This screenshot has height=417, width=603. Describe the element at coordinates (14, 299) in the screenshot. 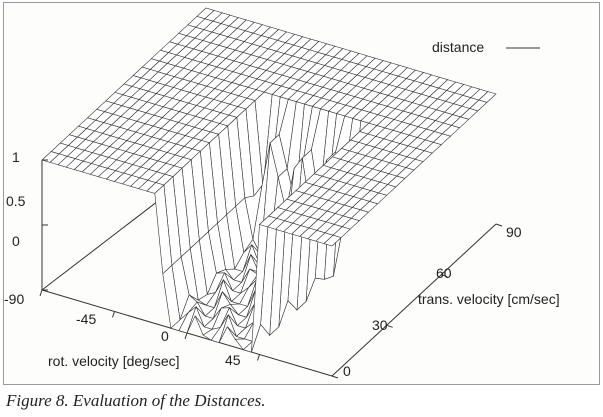

I see `rot-tick--90: -90` at that location.